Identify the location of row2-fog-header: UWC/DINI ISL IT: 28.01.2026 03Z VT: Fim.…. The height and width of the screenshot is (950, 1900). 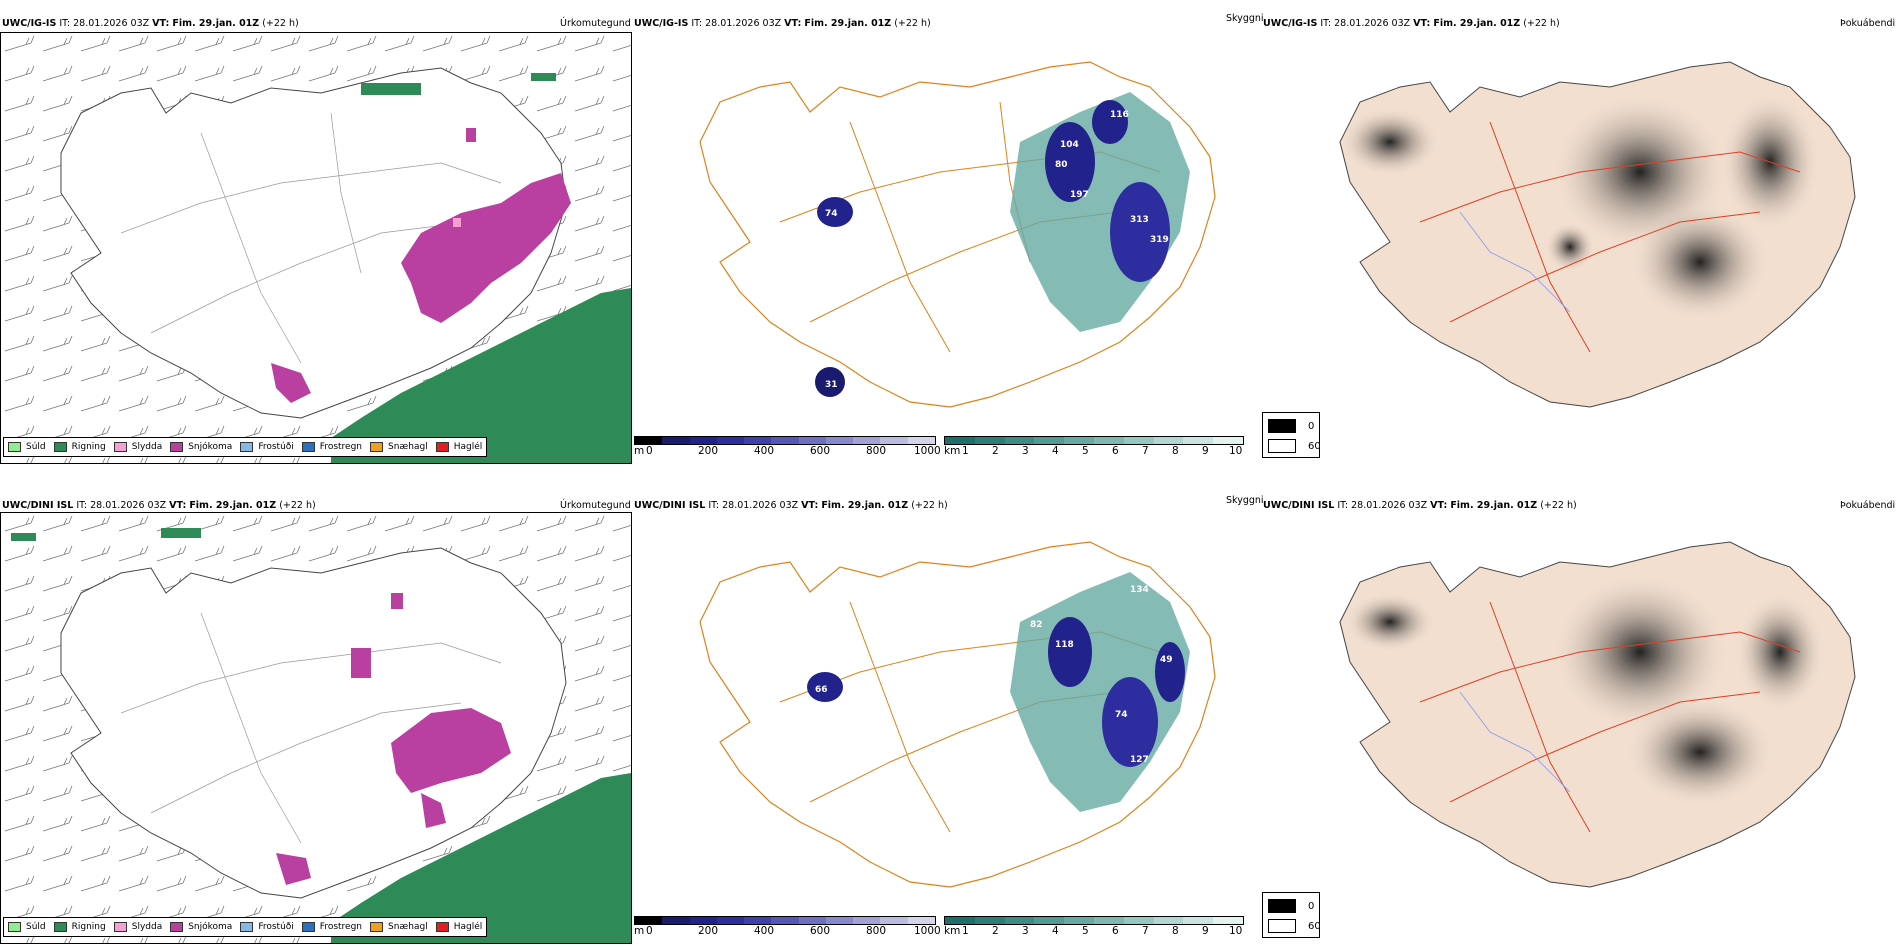
(1420, 505).